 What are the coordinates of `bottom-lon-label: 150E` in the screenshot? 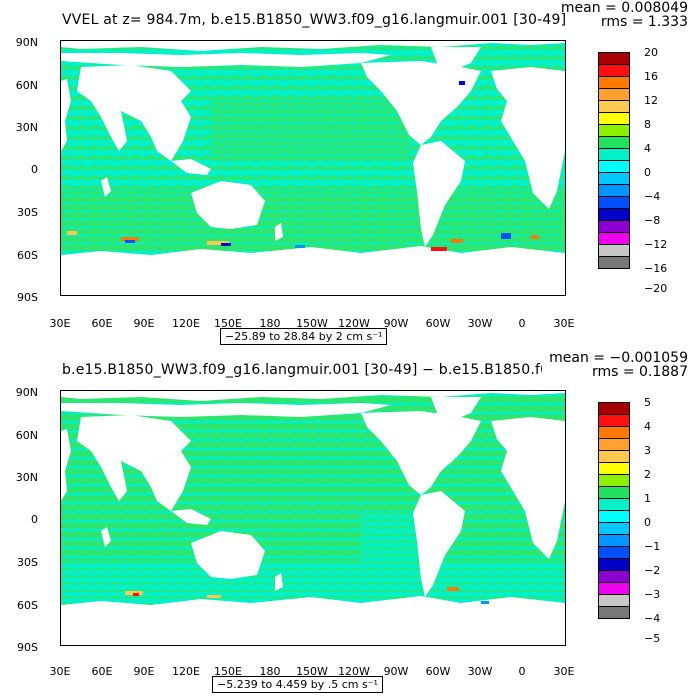 It's located at (228, 671).